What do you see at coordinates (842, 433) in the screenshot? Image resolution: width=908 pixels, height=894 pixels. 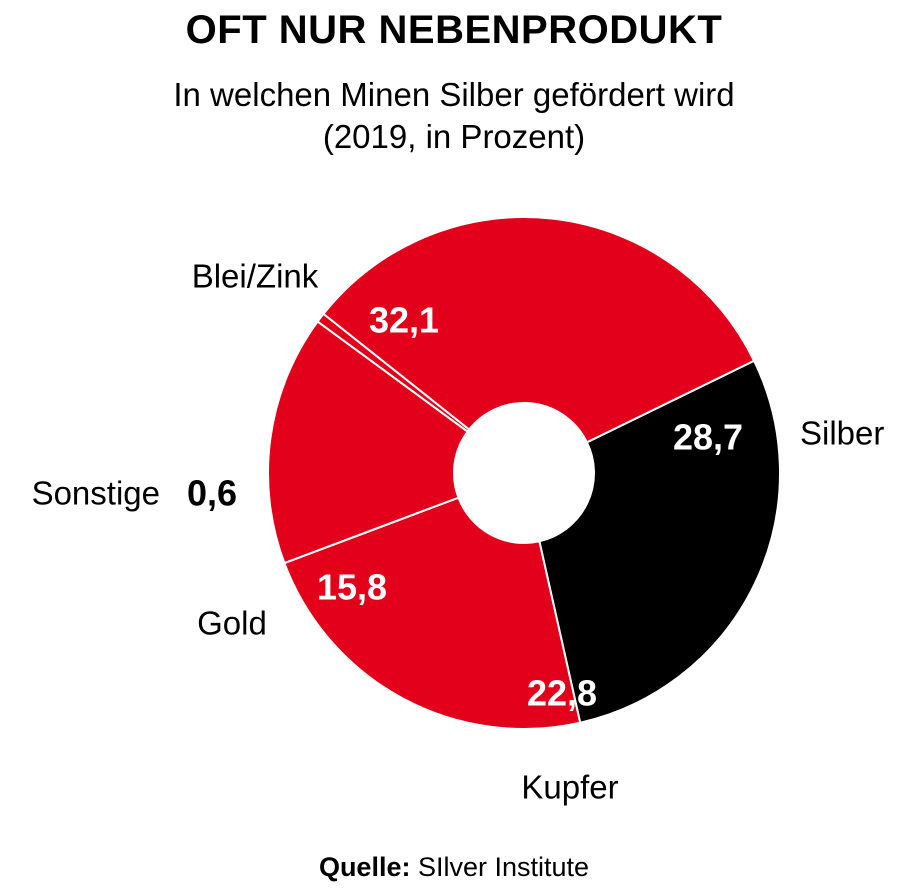 I see `category-label-silber: Silber` at bounding box center [842, 433].